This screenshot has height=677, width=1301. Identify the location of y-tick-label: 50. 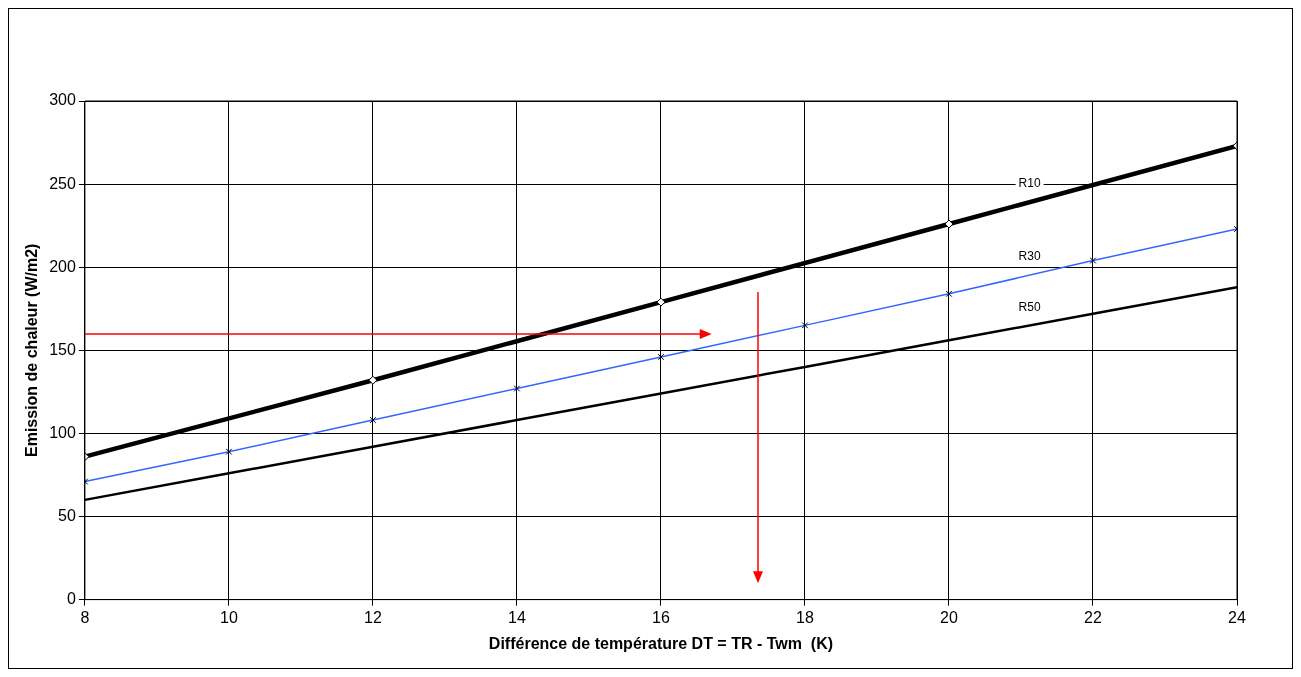
(67, 515).